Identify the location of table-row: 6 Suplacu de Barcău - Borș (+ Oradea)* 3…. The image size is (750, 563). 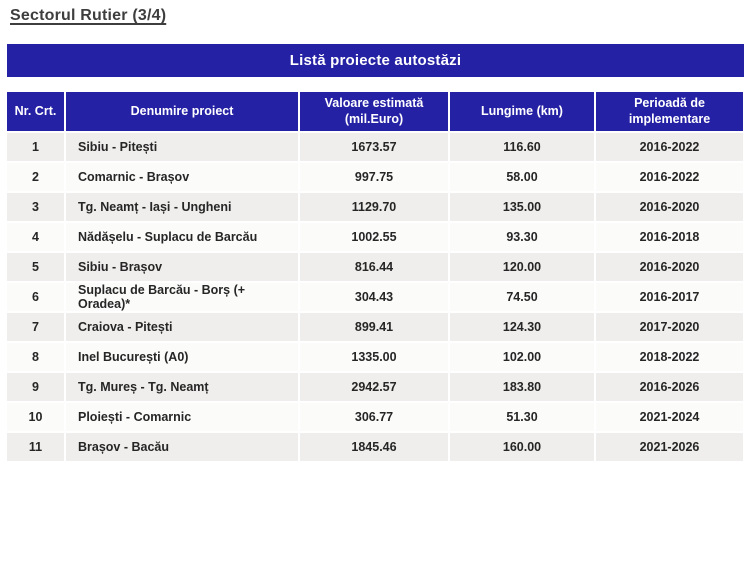
(375, 296).